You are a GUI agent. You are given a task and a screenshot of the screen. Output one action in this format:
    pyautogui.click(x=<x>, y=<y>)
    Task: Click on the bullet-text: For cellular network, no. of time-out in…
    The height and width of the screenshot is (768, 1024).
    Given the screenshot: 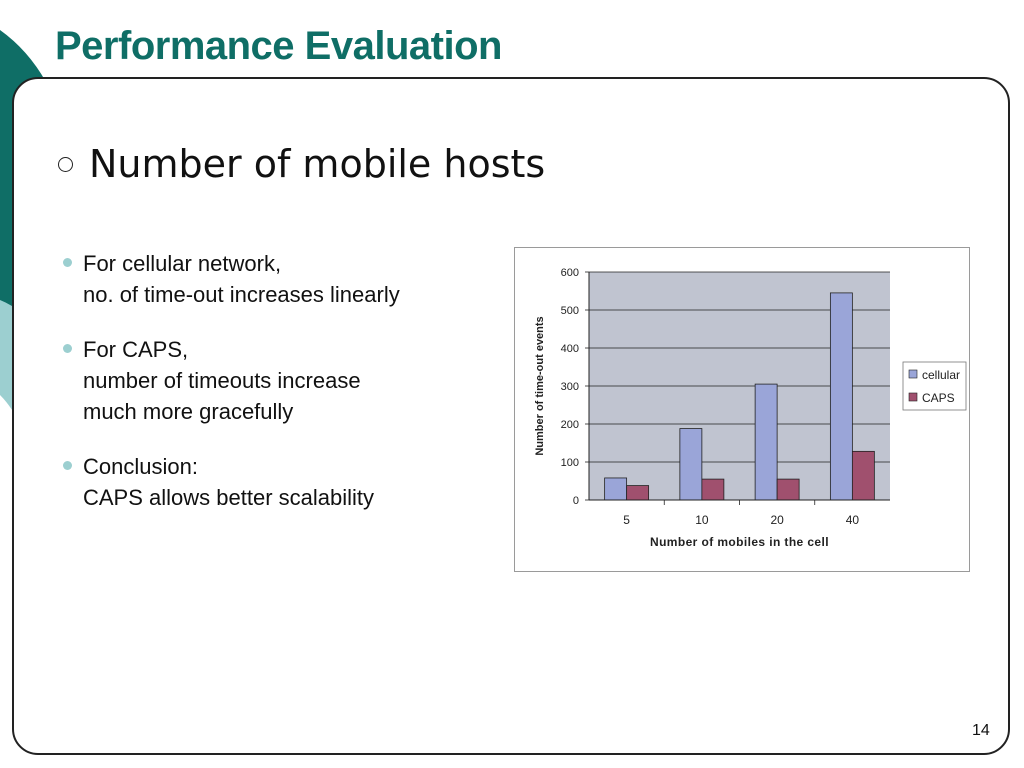 What is the action you would take?
    pyautogui.click(x=241, y=279)
    